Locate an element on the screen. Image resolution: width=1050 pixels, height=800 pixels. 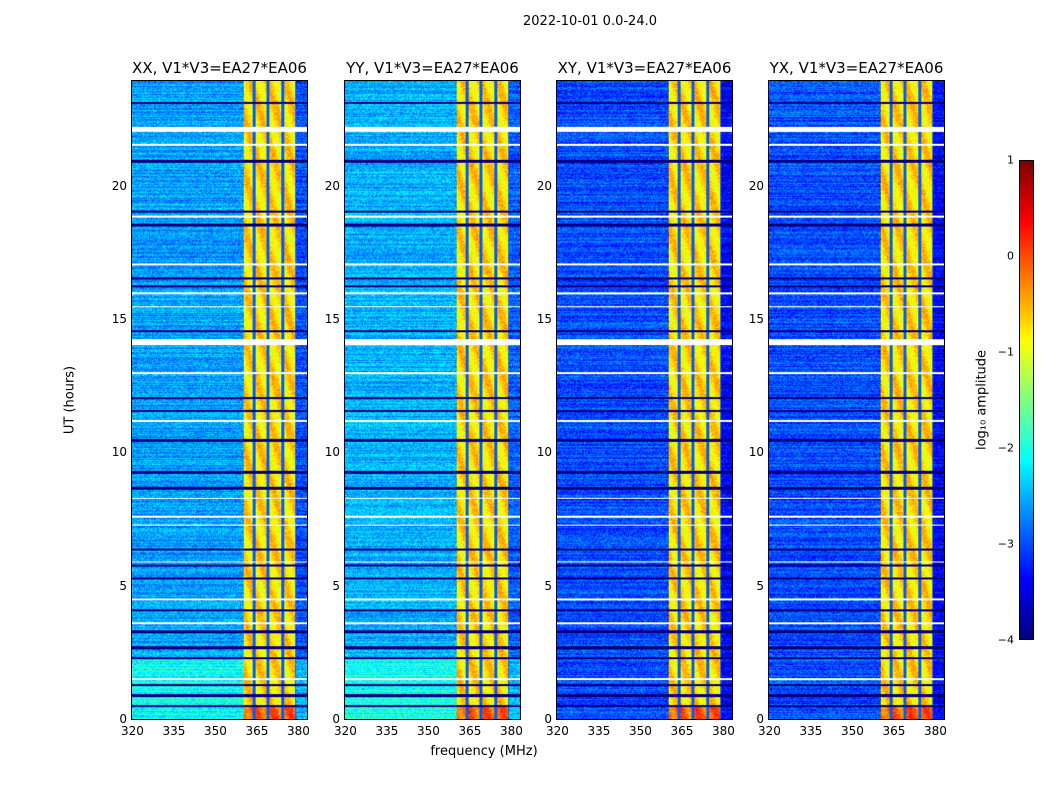
colorbar-tick-label: 0 is located at coordinates (1010, 256).